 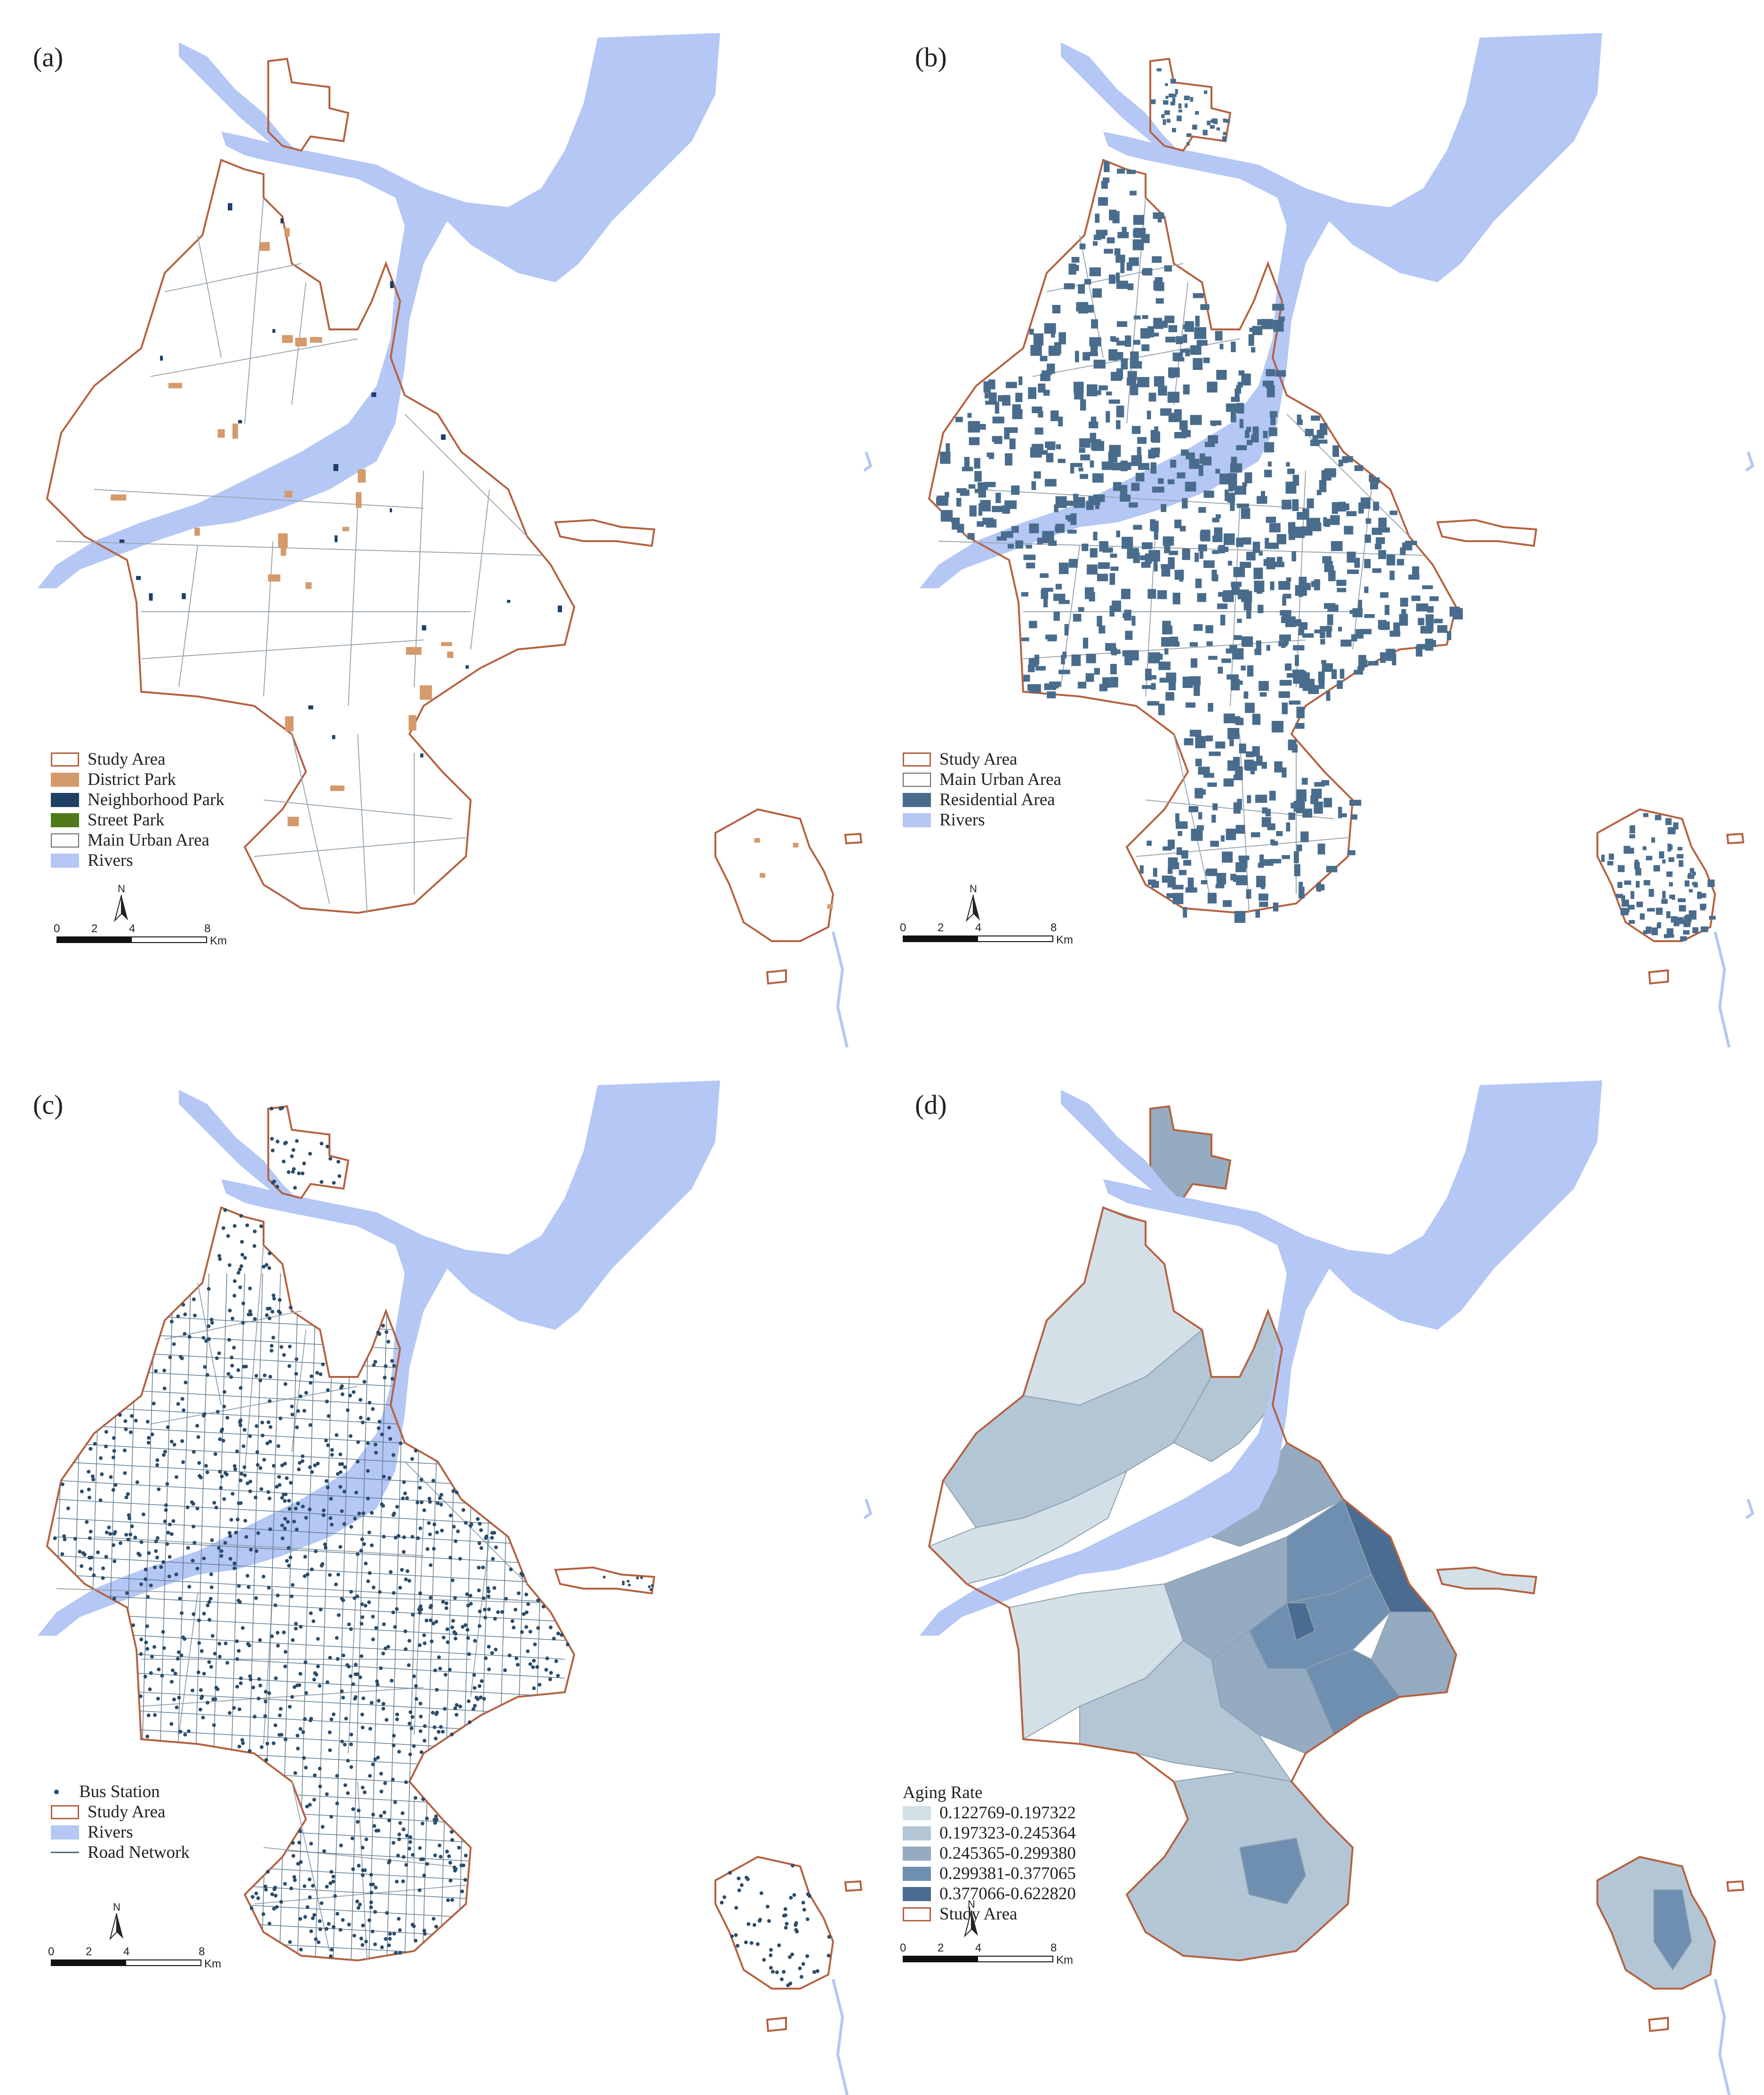 I want to click on north-arrow: N, so click(x=973, y=904).